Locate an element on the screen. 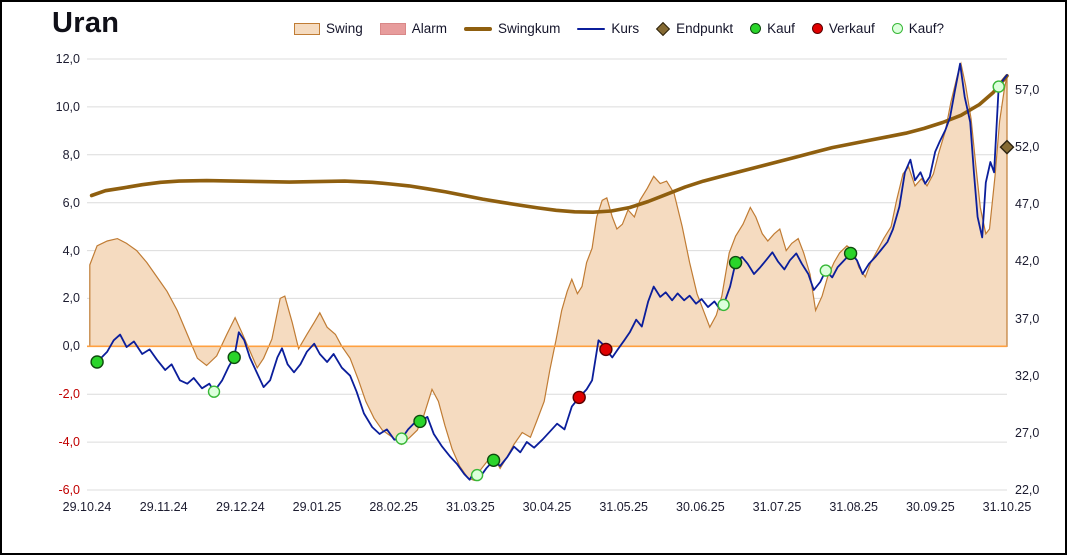  kauf-frage-swatch-icon is located at coordinates (897, 28).